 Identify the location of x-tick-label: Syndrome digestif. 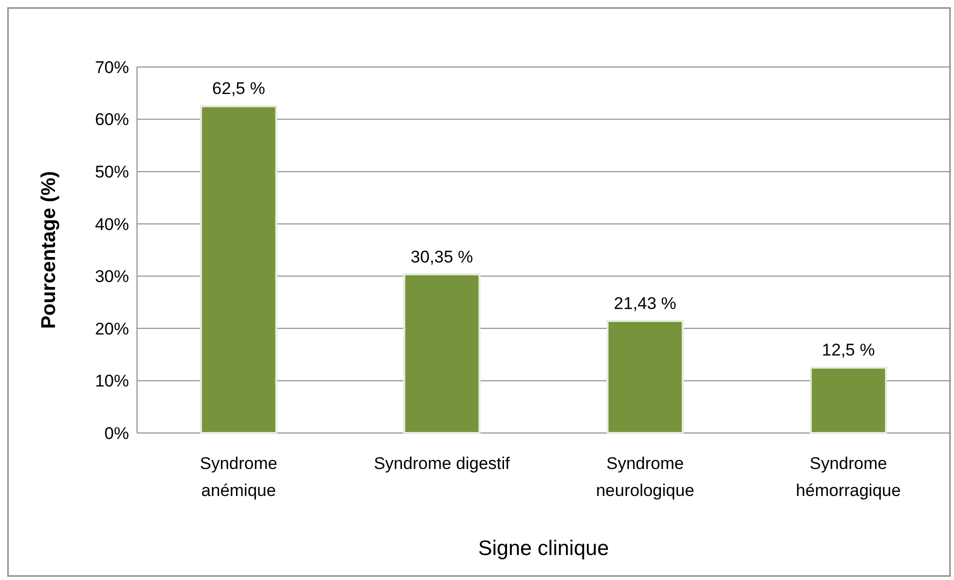
(442, 463).